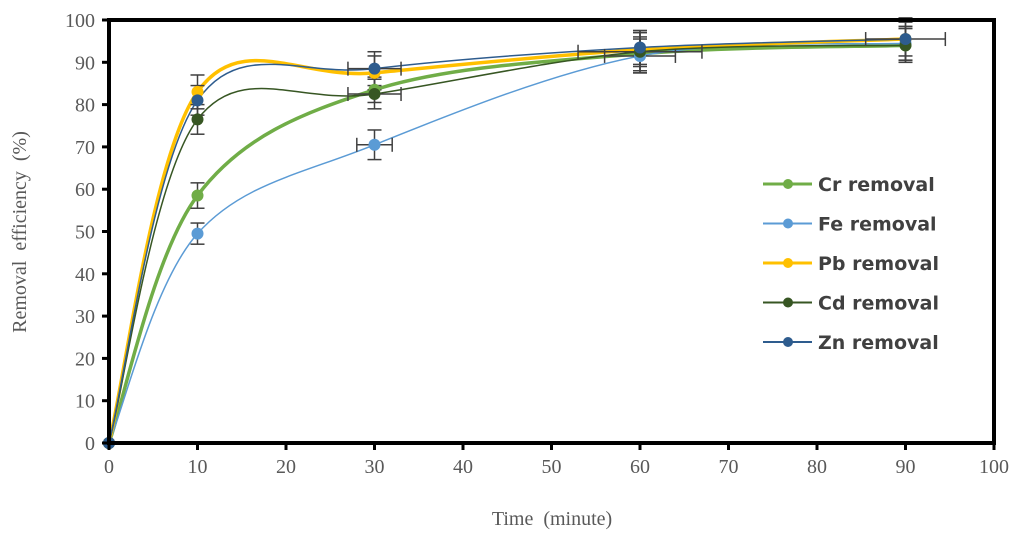  I want to click on legend-item-pb-removal: Pb removal, so click(851, 264).